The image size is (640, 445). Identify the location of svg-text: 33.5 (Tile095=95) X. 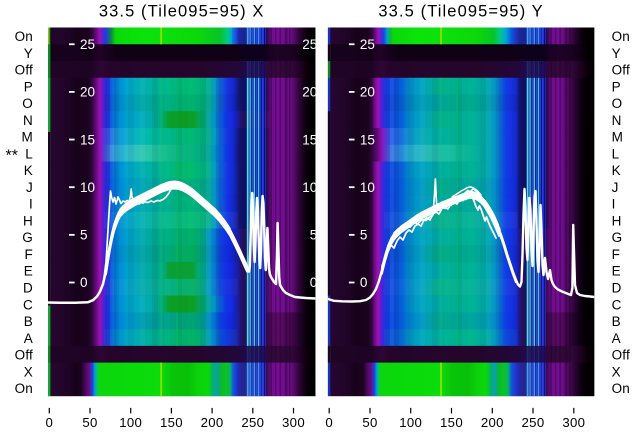
(182, 11).